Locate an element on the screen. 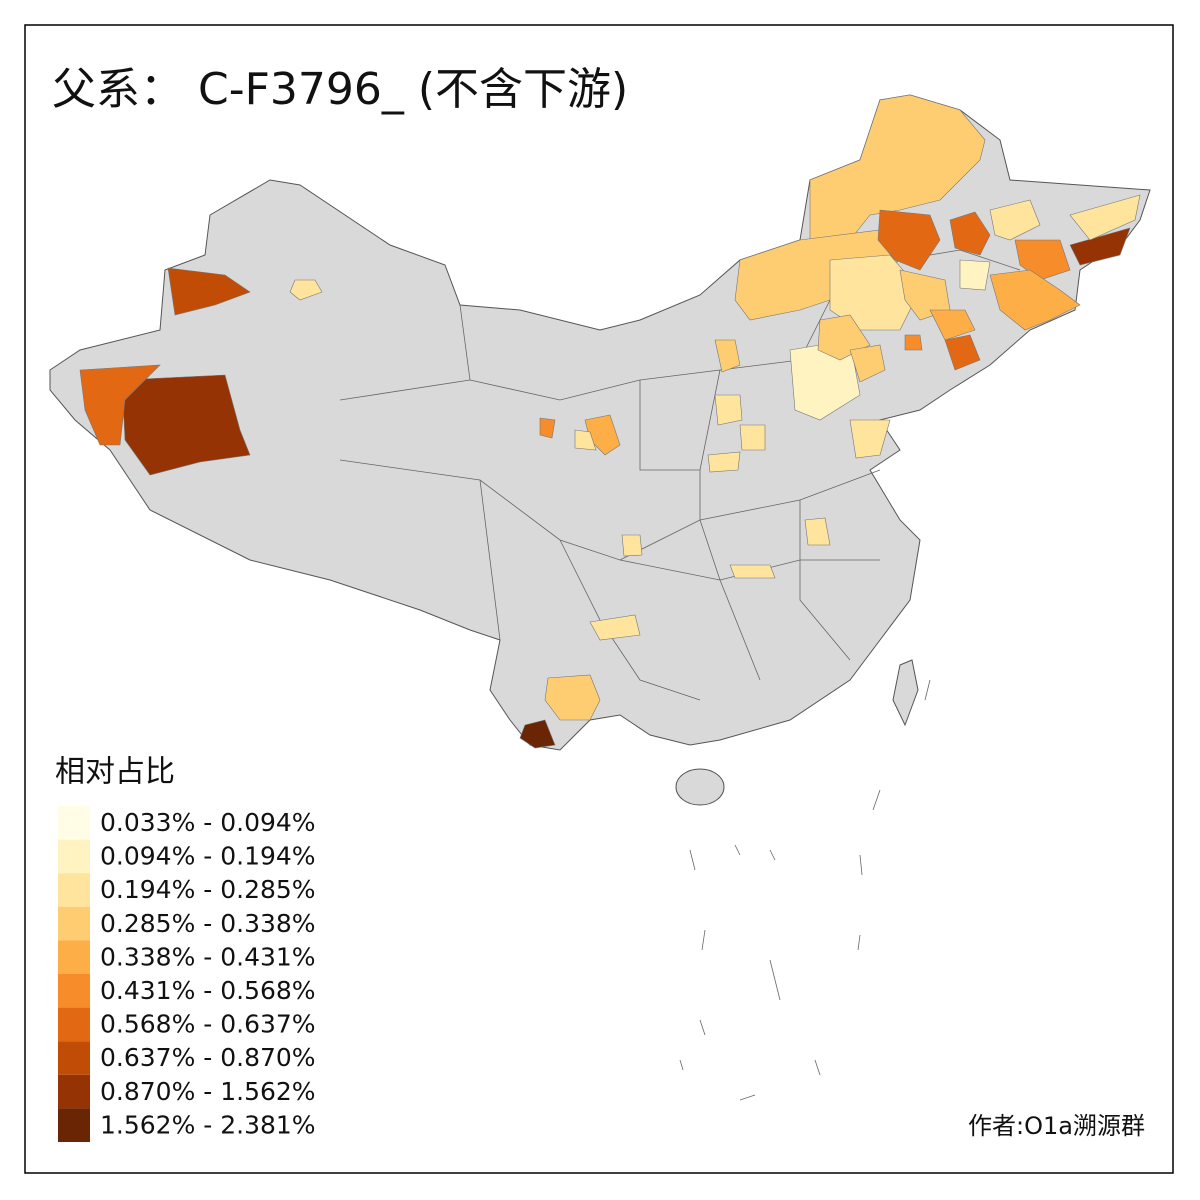 This screenshot has height=1200, width=1200. islands is located at coordinates (805, 890).